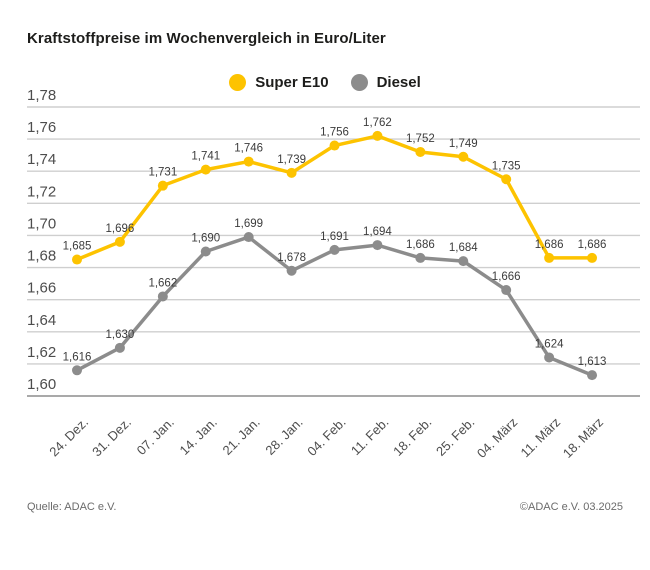  Describe the element at coordinates (162, 283) in the screenshot. I see `data-point-label: 1,662` at that location.